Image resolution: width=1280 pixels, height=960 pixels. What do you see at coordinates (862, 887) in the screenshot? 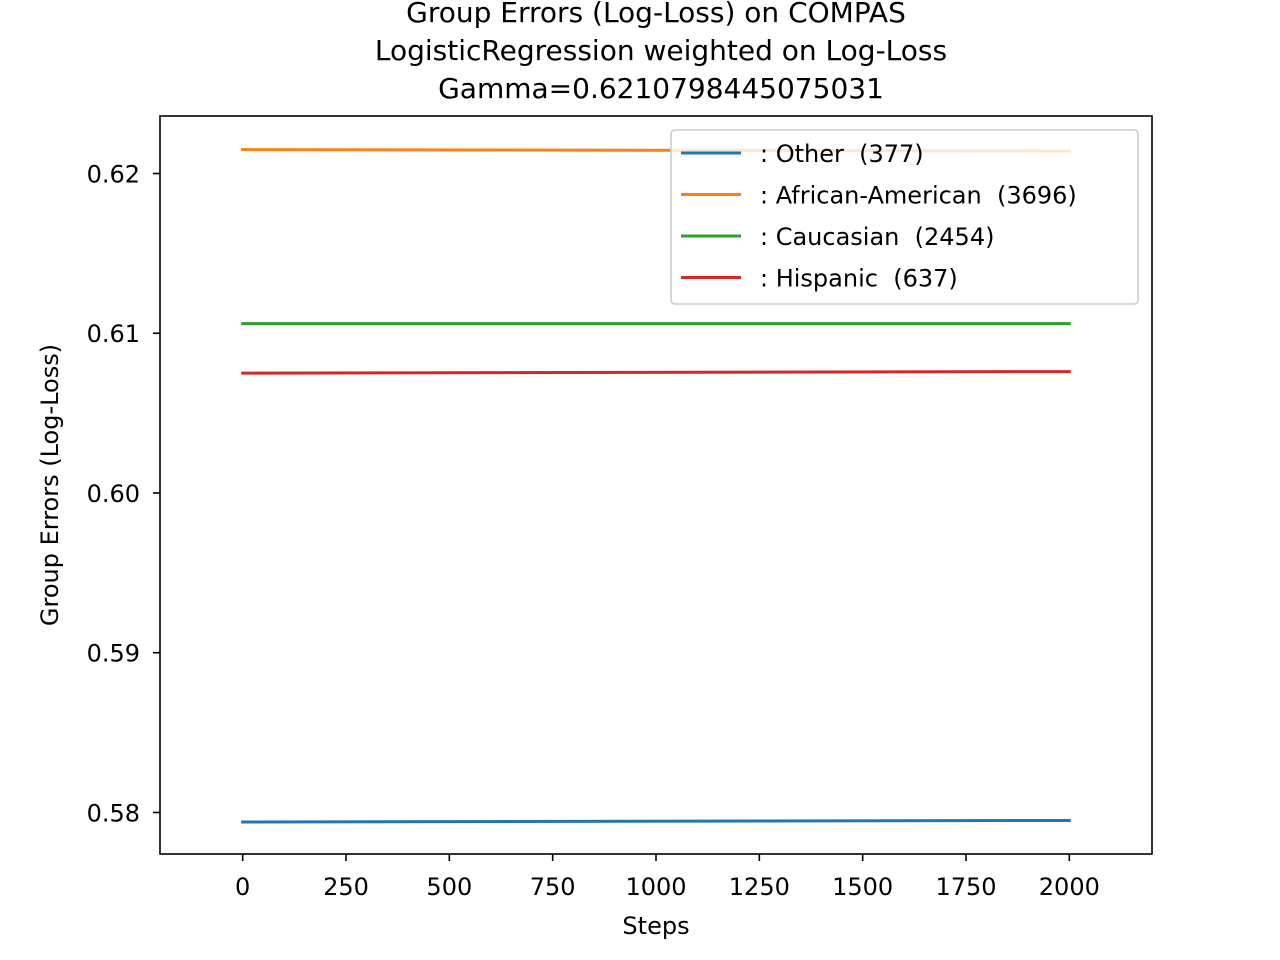
I see `x-tick-label: 1500` at bounding box center [862, 887].